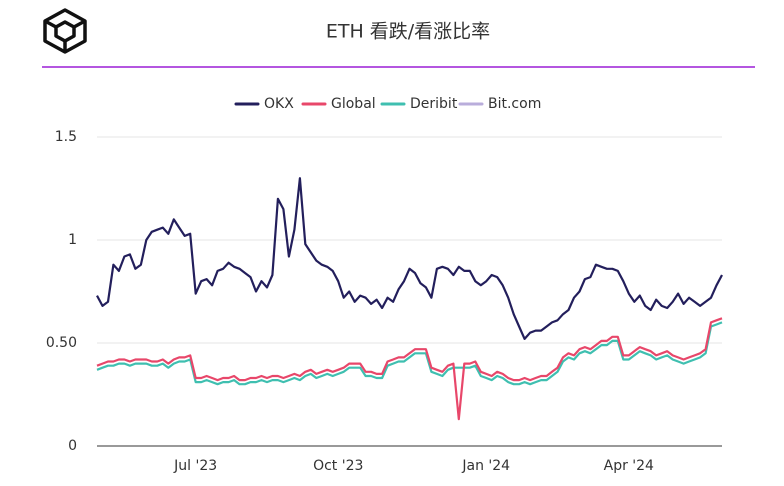  I want to click on chart-title: ETH 看跌/看涨比率, so click(408, 32).